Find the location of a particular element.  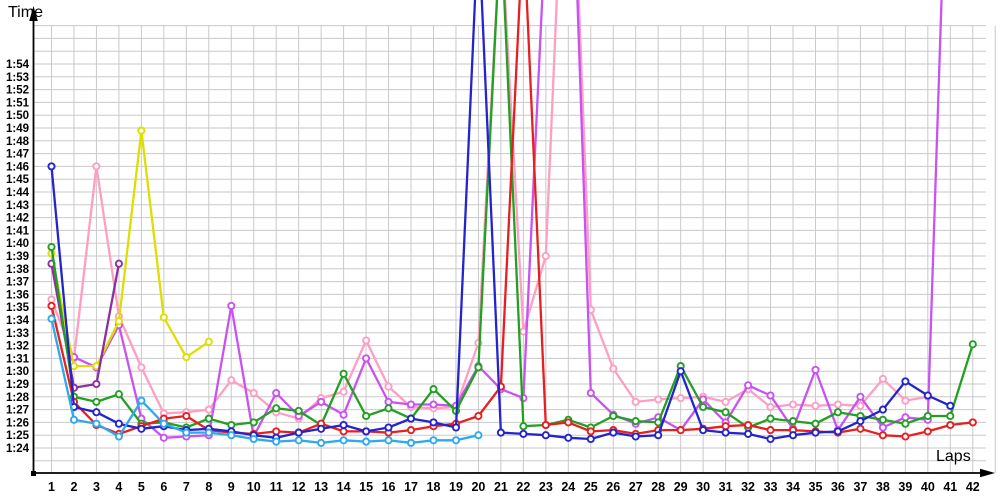

x-tick-label: 6 is located at coordinates (163, 487).